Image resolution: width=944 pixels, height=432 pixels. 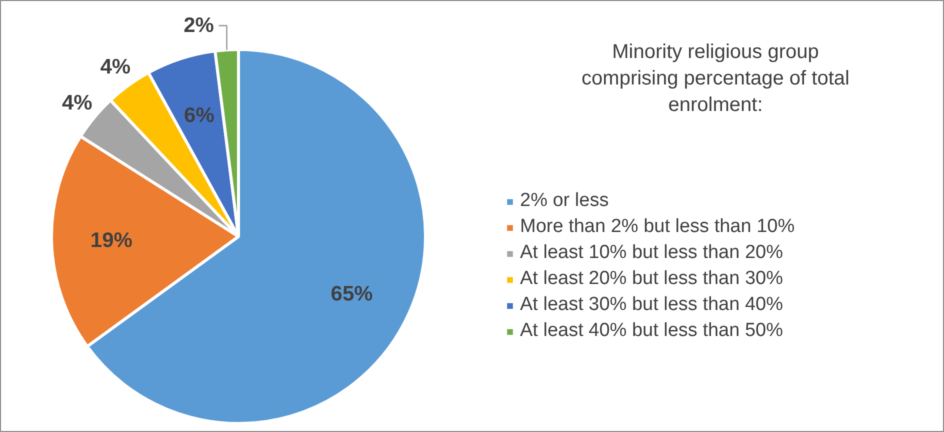 What do you see at coordinates (199, 116) in the screenshot?
I see `data-label: 6%` at bounding box center [199, 116].